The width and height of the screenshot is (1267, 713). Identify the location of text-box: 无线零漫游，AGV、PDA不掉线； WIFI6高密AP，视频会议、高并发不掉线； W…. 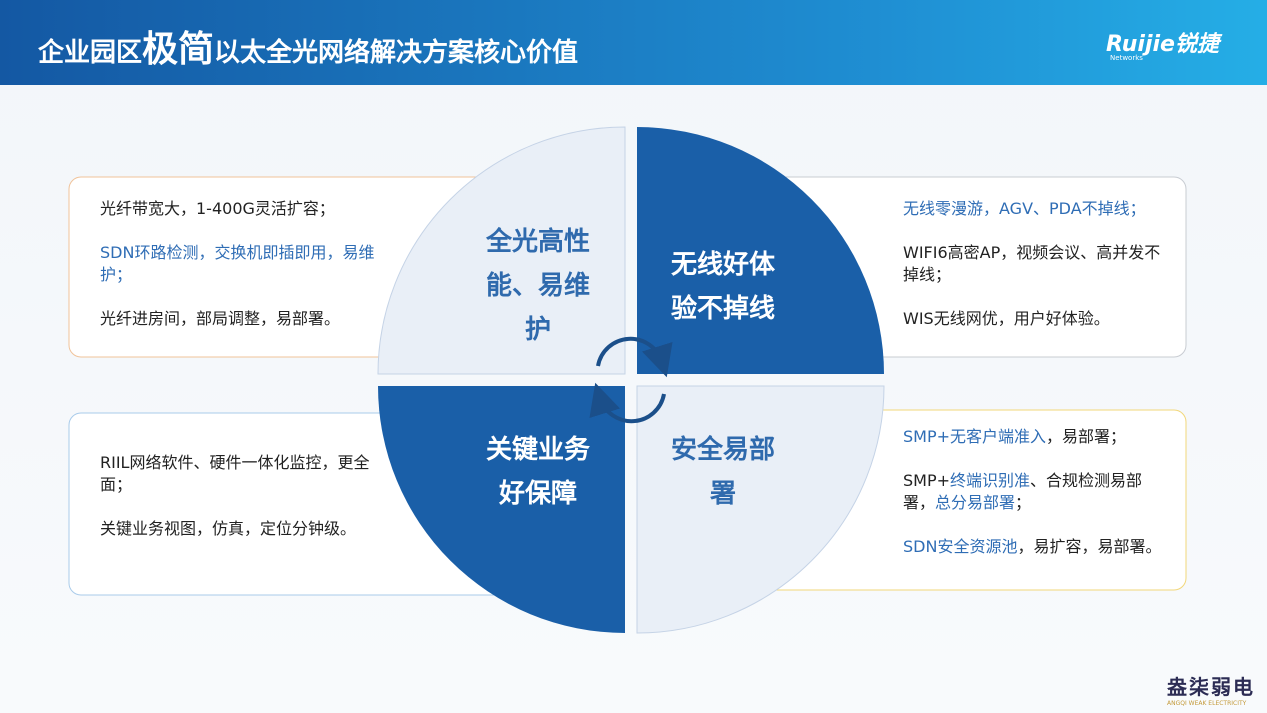
(1037, 275).